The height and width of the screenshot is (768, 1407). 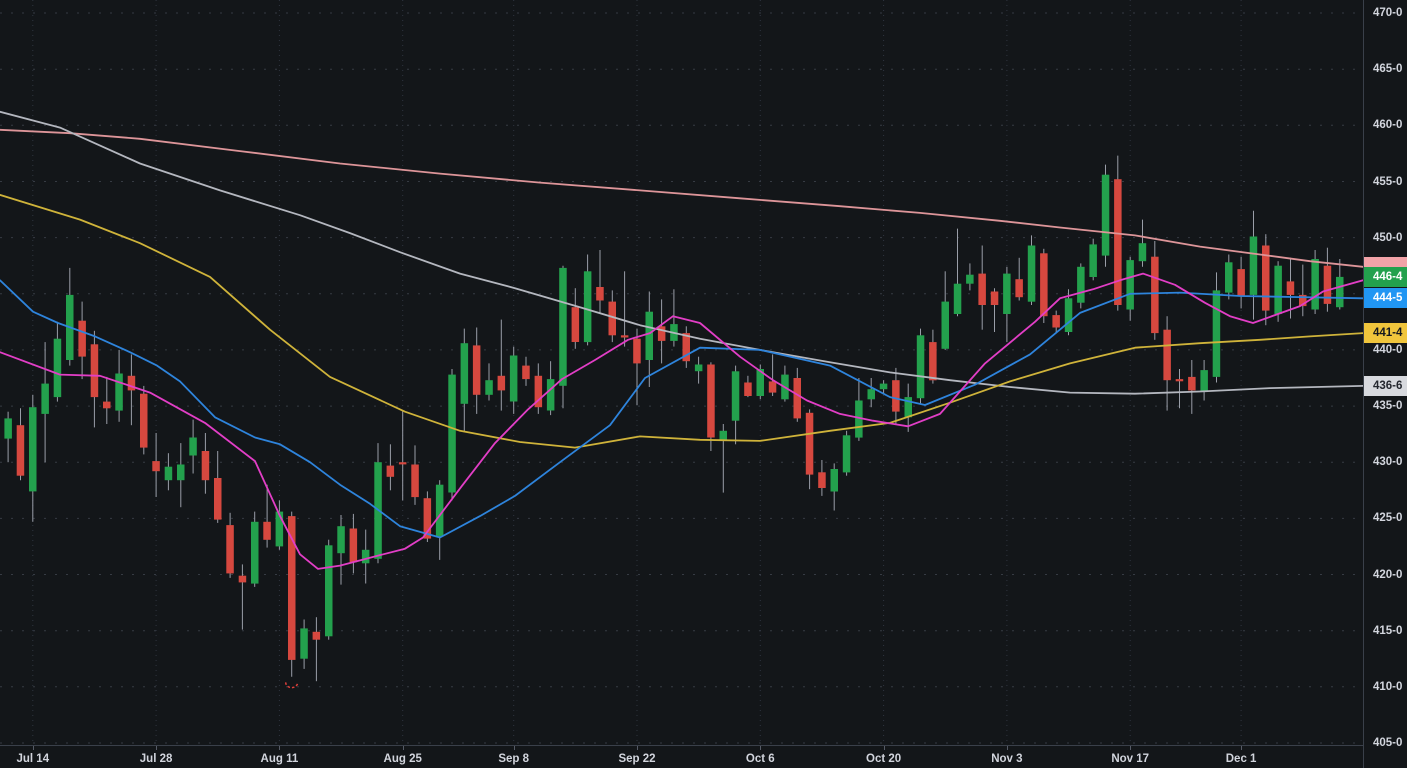 I want to click on tag-gray-ma: 436-6, so click(x=1385, y=386).